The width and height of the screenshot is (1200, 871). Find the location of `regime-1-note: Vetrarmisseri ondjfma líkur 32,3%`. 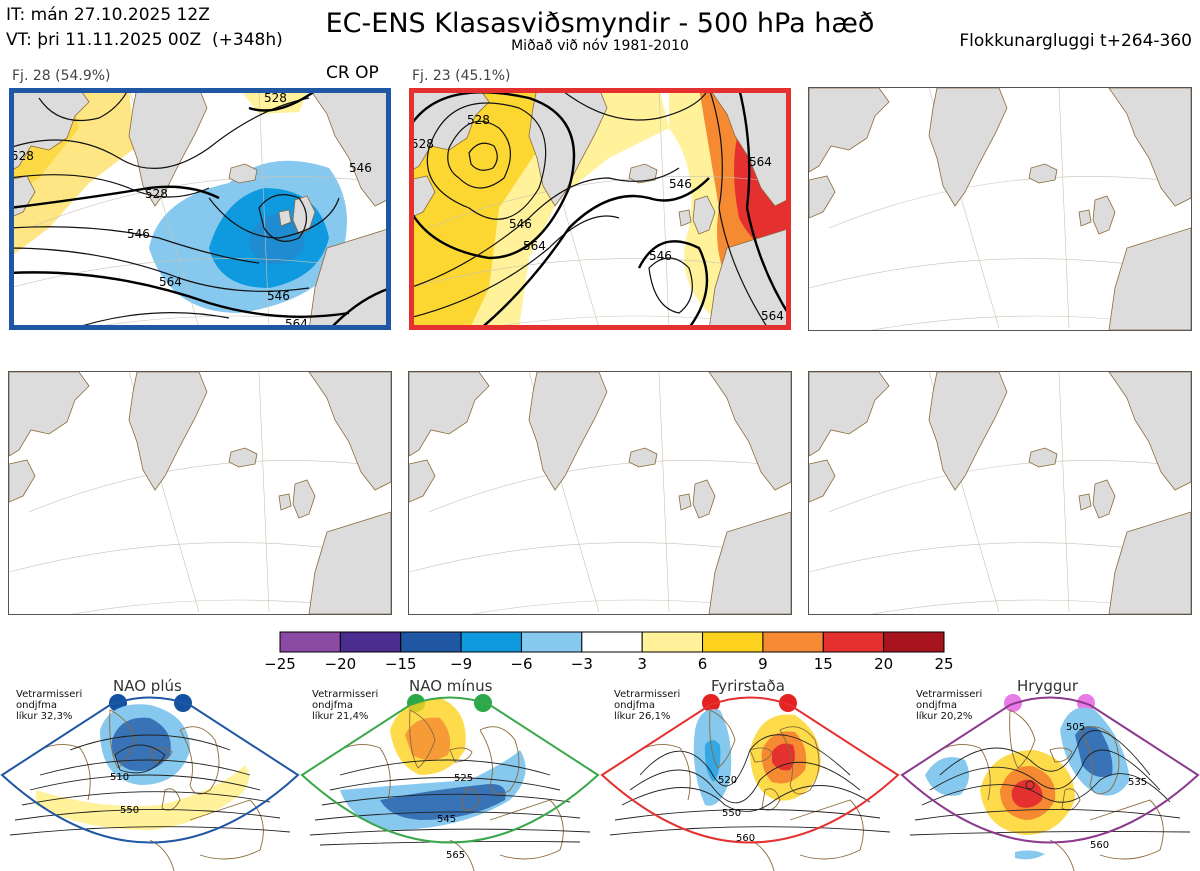

regime-1-note: Vetrarmisseri ondjfma líkur 32,3% is located at coordinates (49, 705).